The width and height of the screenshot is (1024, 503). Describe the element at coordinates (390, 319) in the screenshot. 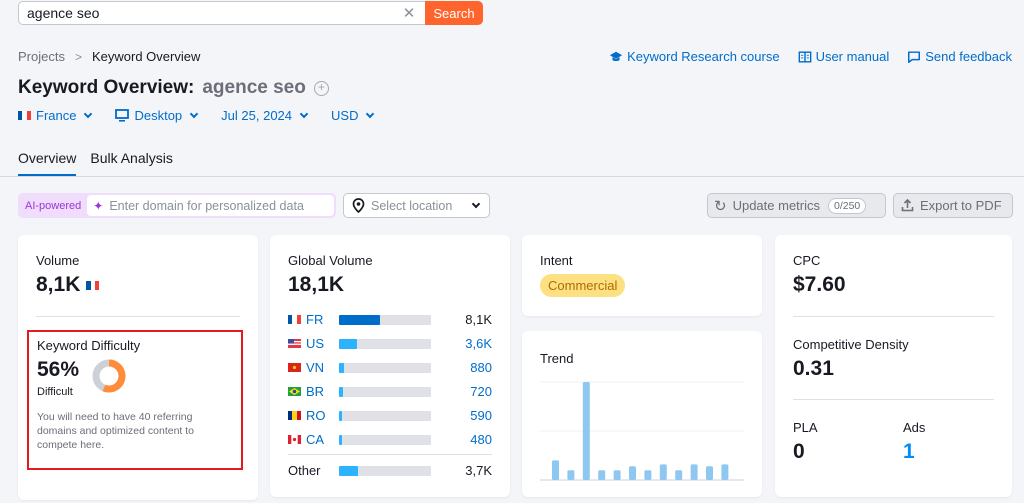

I see `country-row-fr: FR 8,1K` at that location.